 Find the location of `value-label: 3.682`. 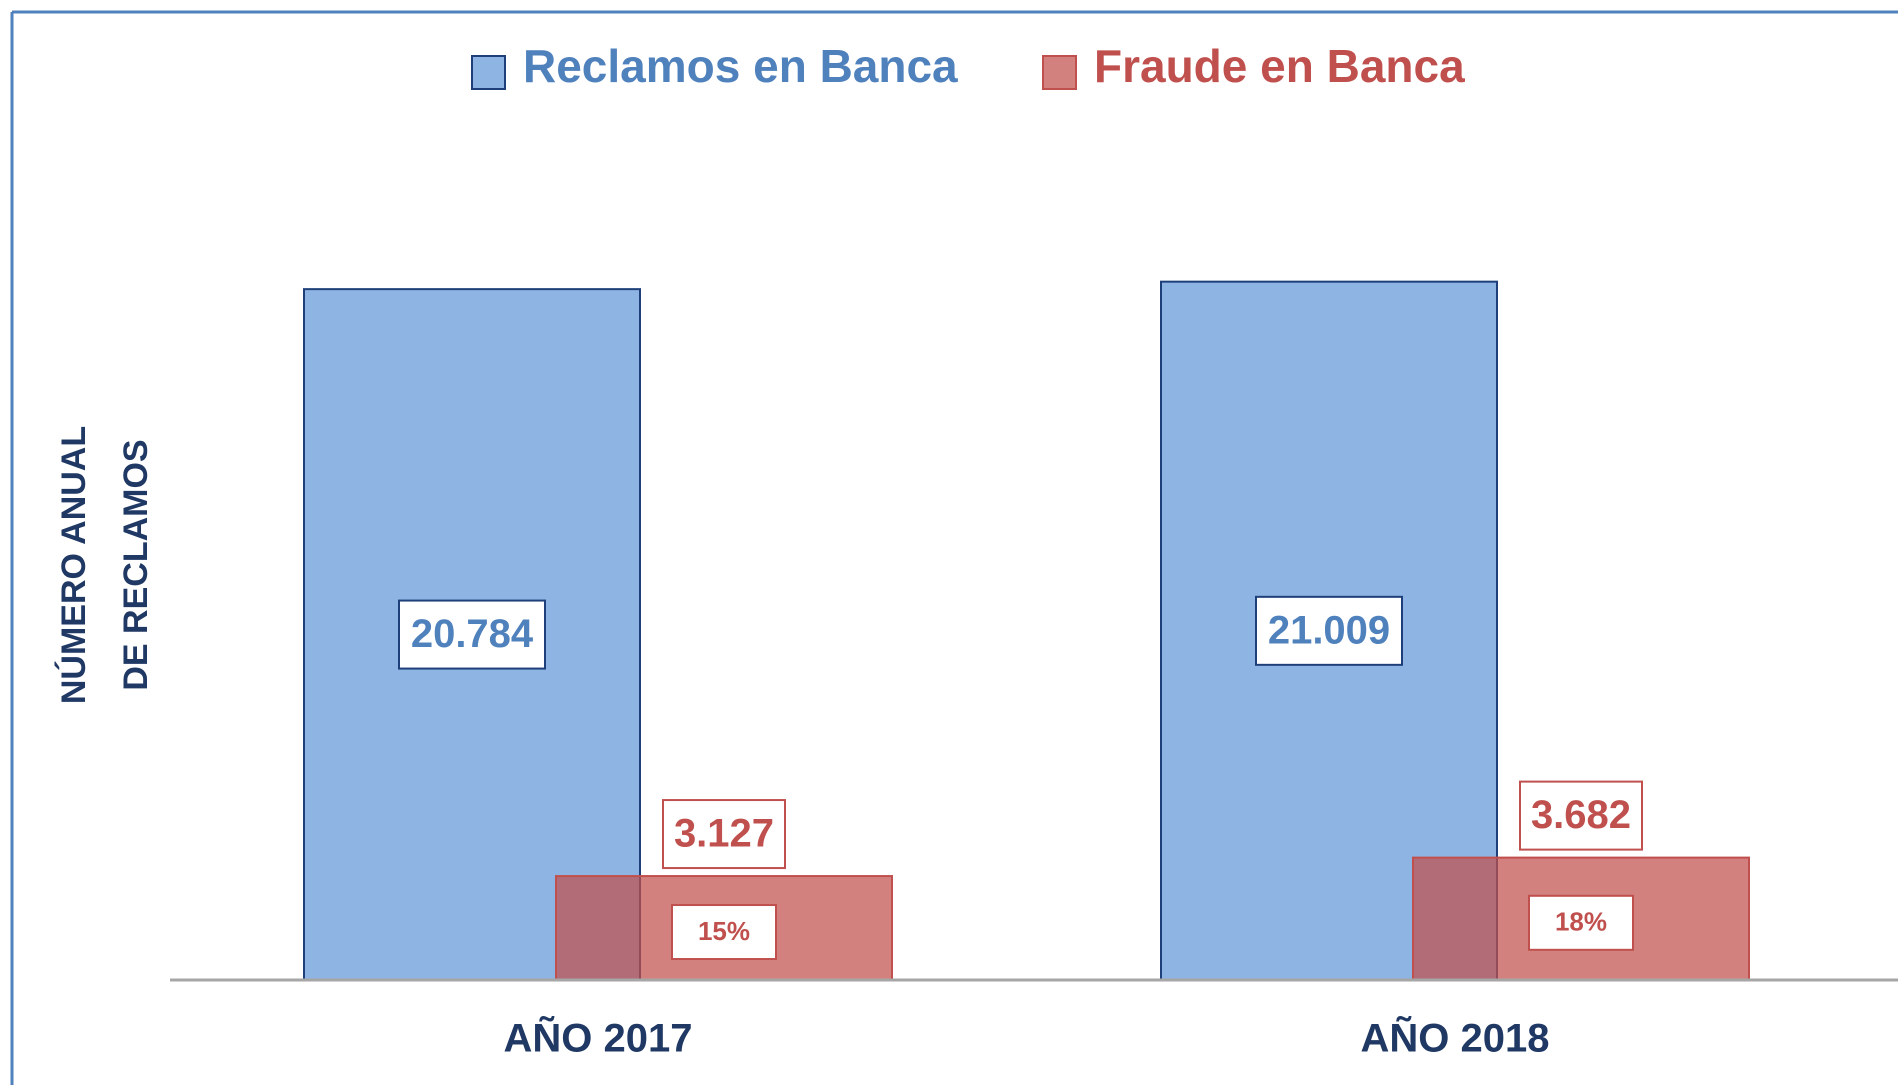

value-label: 3.682 is located at coordinates (1581, 815).